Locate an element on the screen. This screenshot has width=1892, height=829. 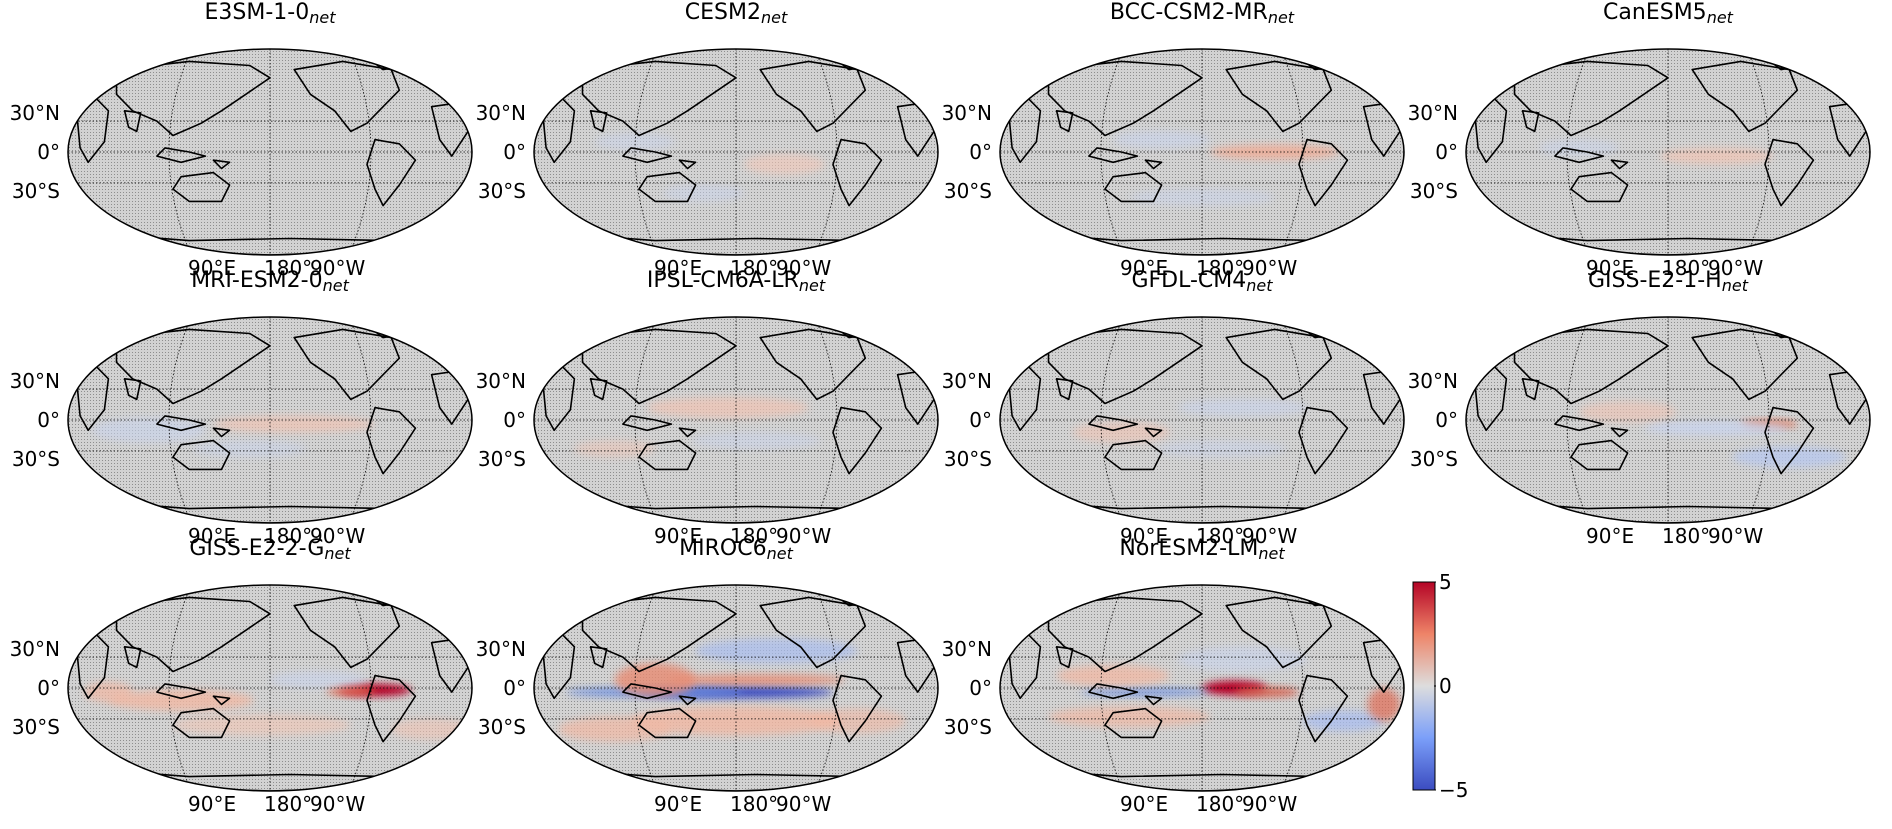
panel-title-model: CanESM5 is located at coordinates (1655, 12).